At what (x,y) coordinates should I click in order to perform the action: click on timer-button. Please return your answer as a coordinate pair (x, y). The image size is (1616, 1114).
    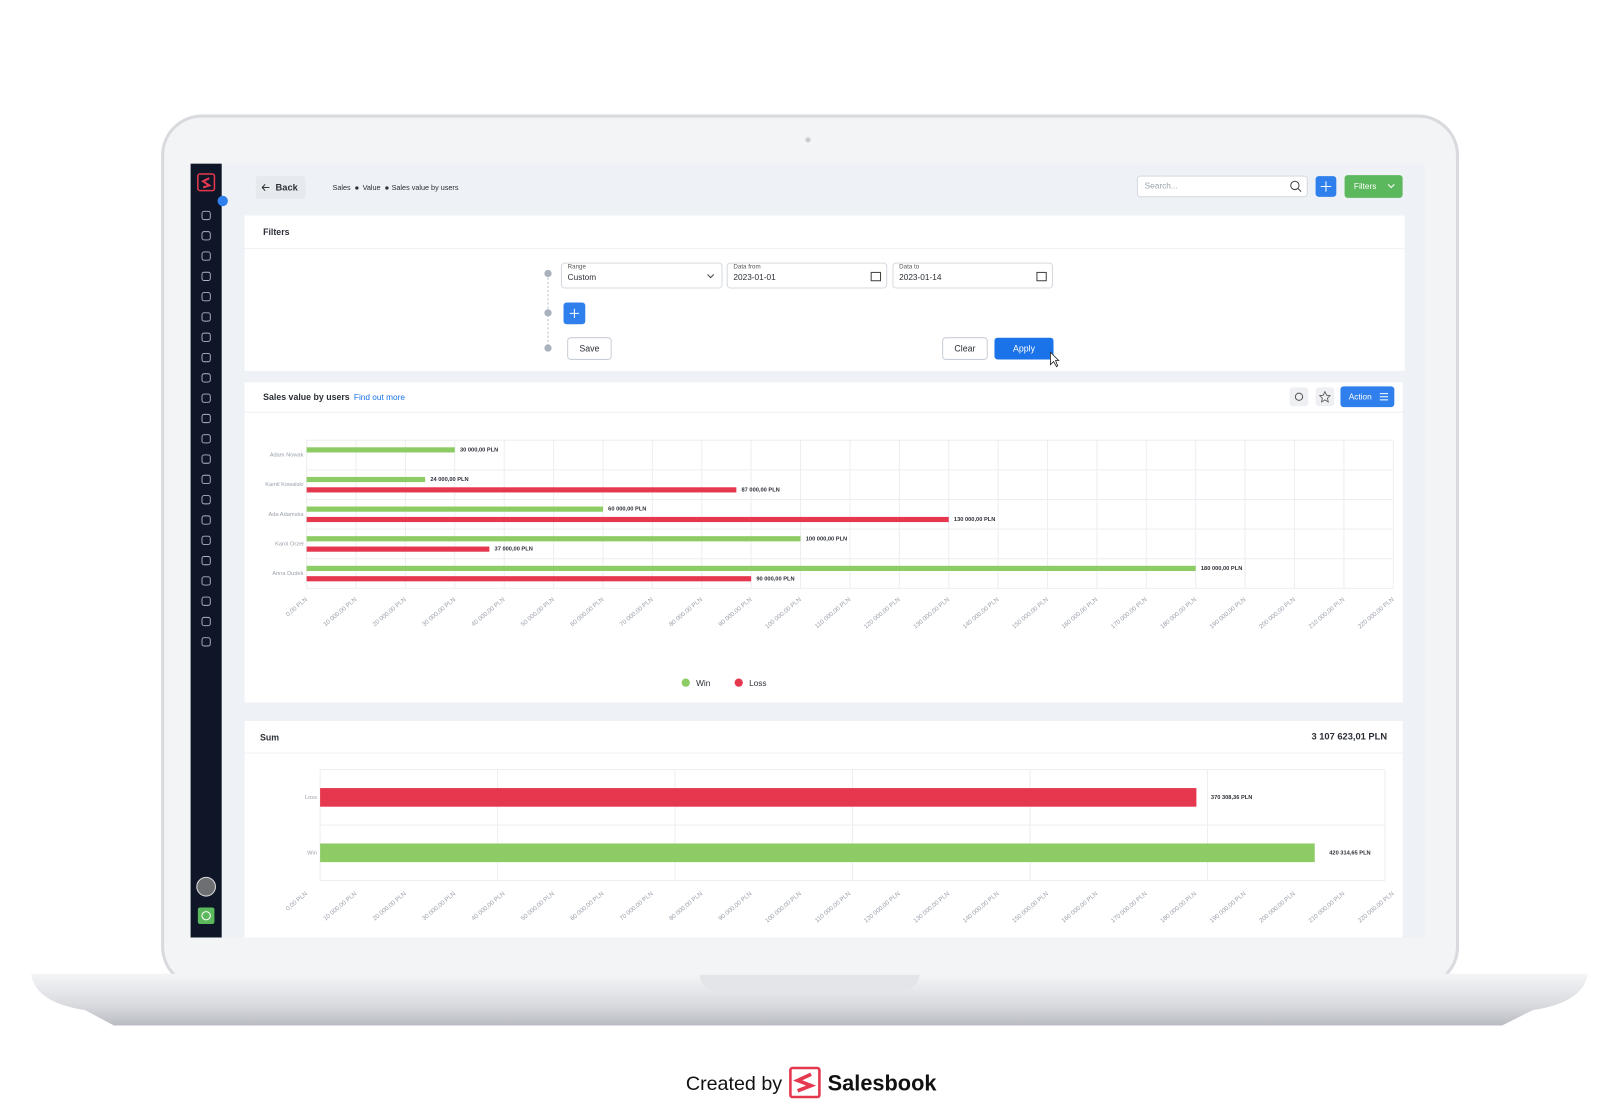
    Looking at the image, I should click on (206, 916).